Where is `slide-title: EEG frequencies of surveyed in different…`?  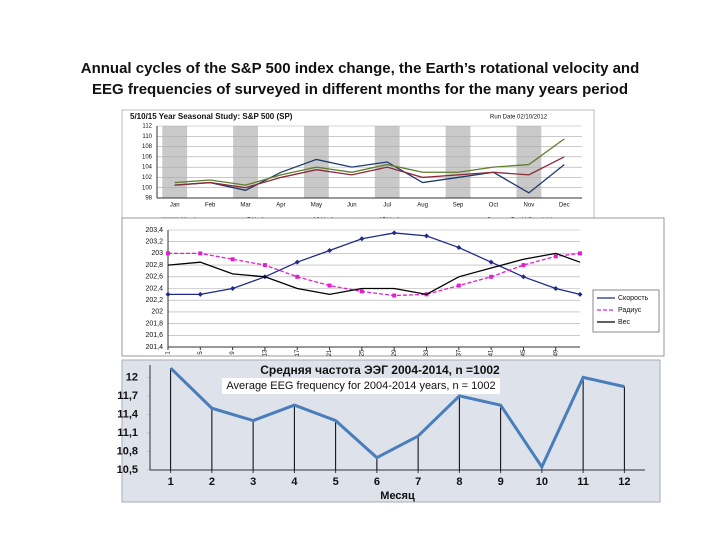
slide-title: EEG frequencies of surveyed in different… is located at coordinates (360, 89).